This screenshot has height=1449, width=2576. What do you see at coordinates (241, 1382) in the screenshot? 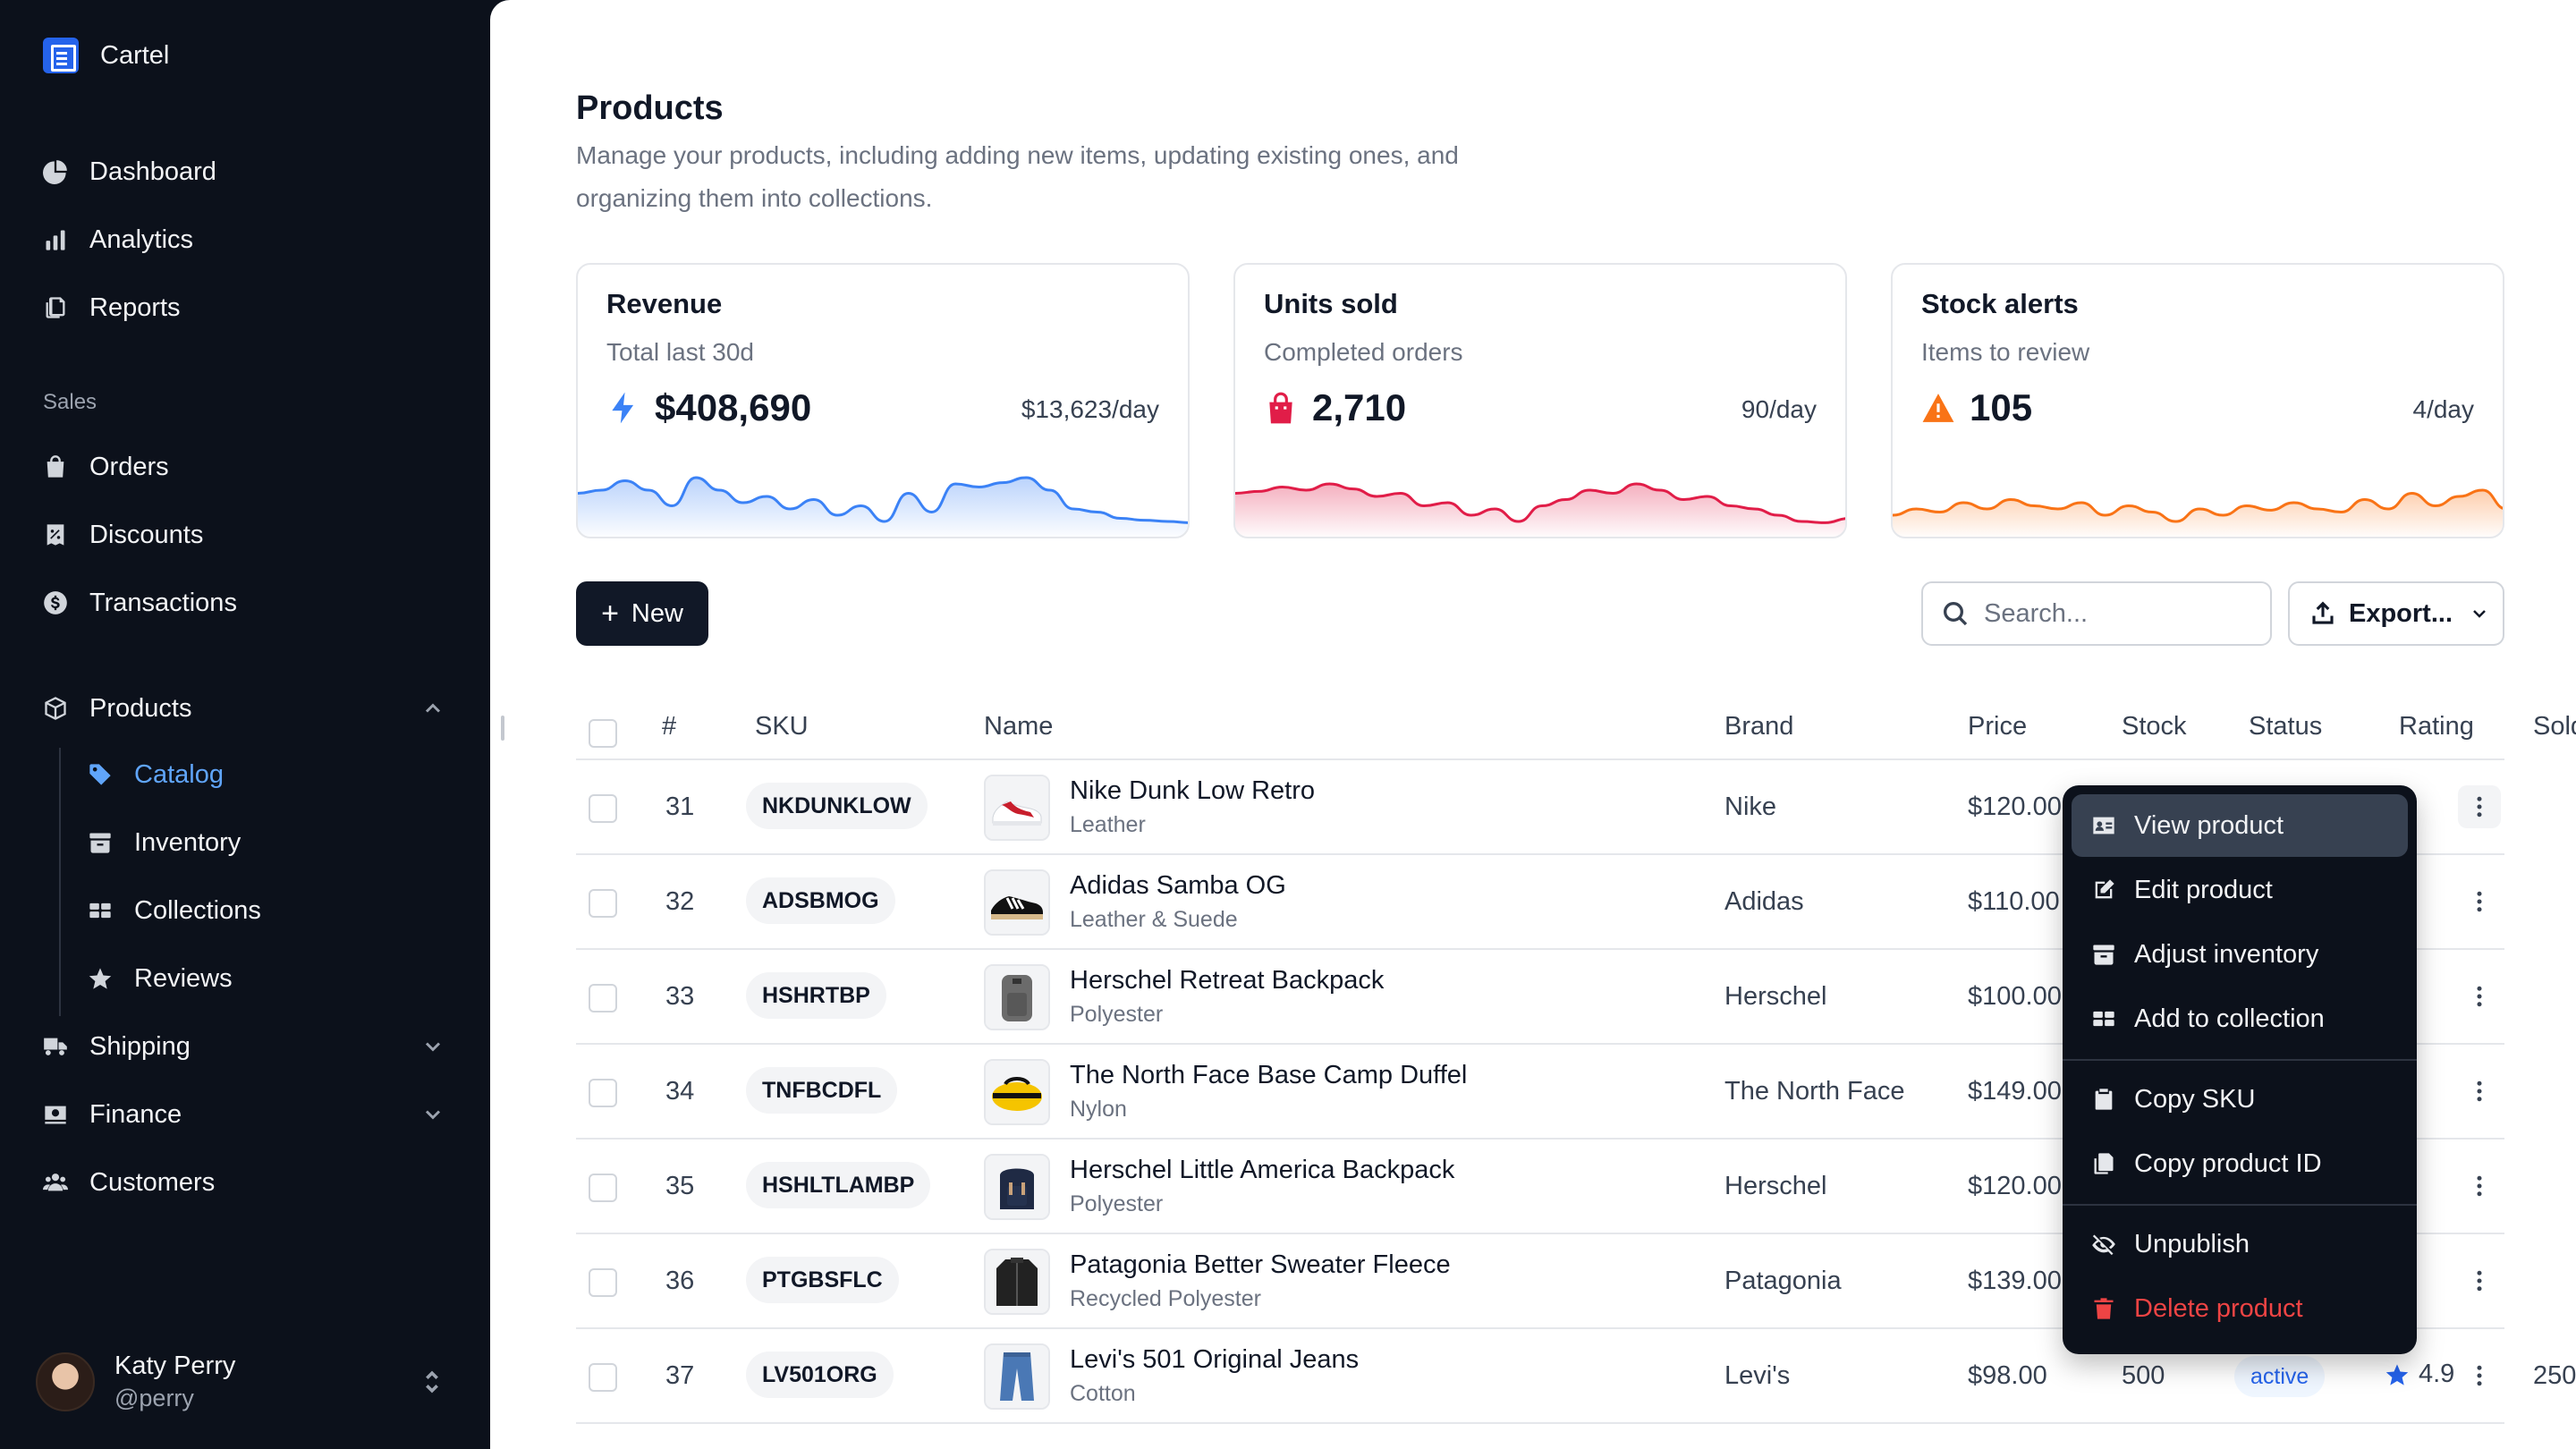
I see `user-profile: Katy Perry @perry` at bounding box center [241, 1382].